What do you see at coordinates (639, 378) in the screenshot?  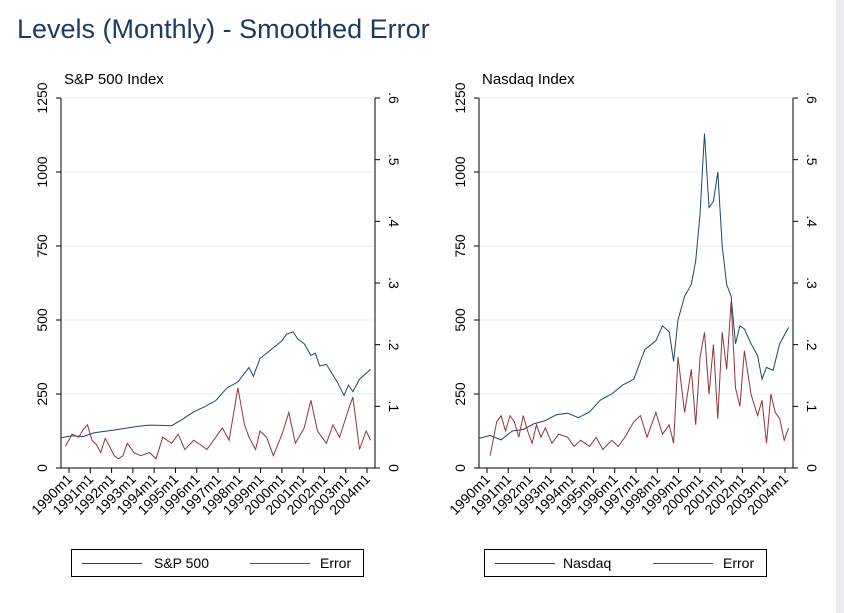 I see `nasdaq-series-error-line` at bounding box center [639, 378].